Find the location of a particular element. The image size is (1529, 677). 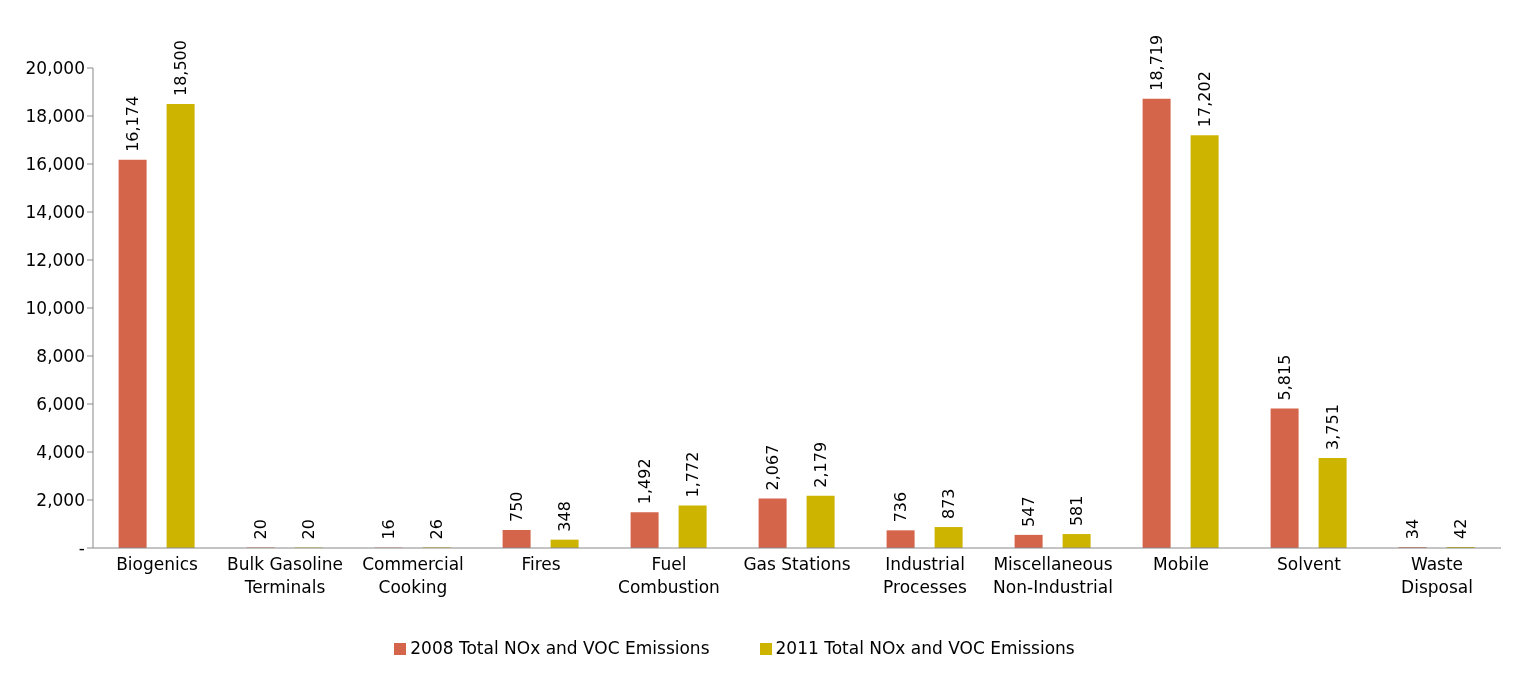

y-tick-label: 18,000 is located at coordinates (55, 116).